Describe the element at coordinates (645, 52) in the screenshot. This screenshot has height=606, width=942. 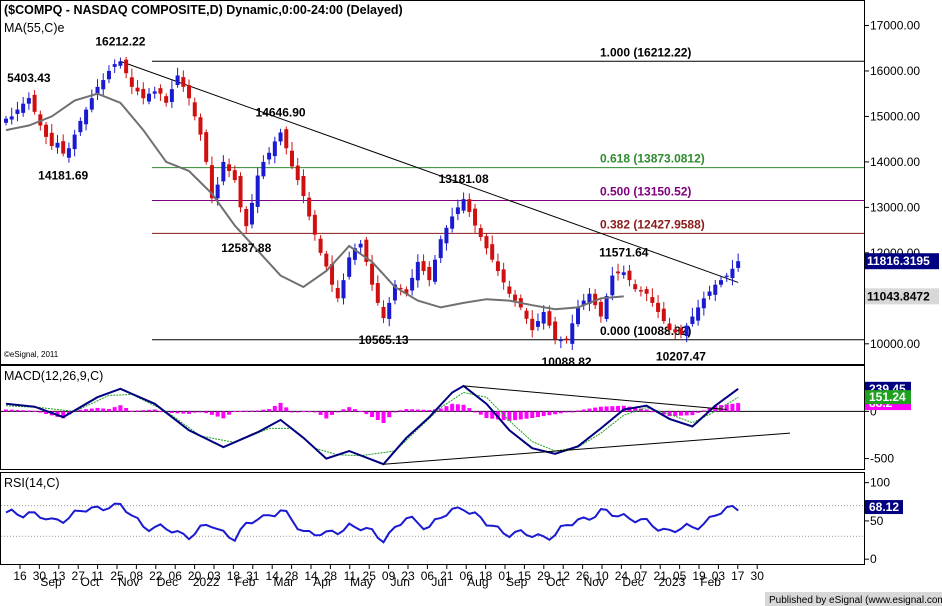
I see `fib-label: 1.000 (16212.22)` at that location.